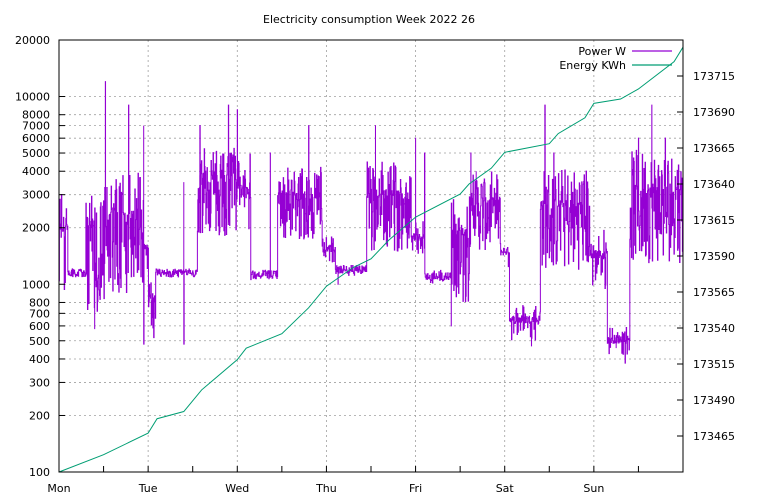  What do you see at coordinates (36, 284) in the screenshot?
I see `left-tick-label: 1000` at bounding box center [36, 284].